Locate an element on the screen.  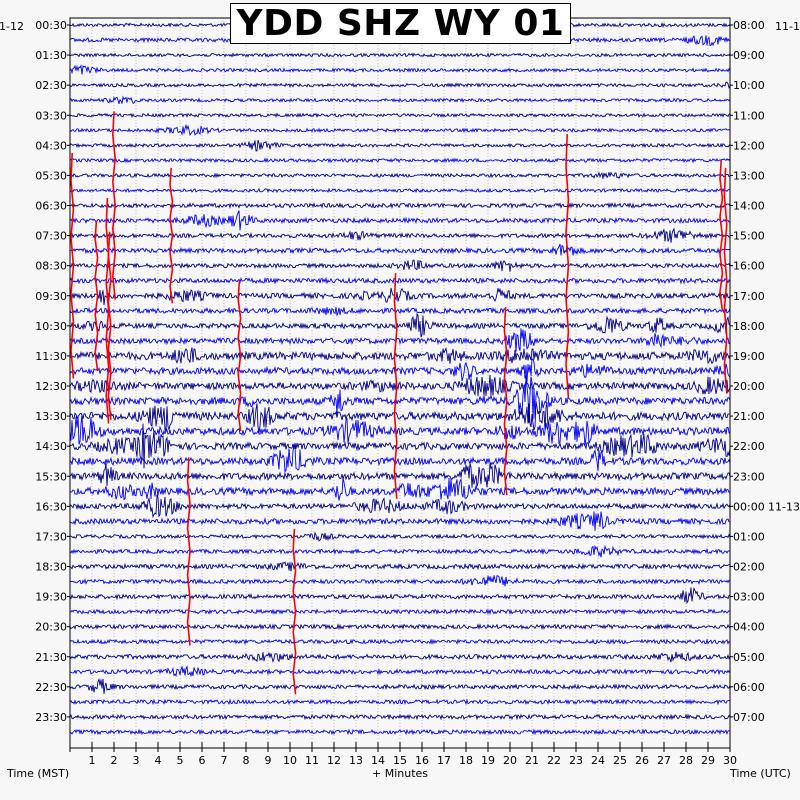
right-tick-label: 15:00 is located at coordinates (749, 236).